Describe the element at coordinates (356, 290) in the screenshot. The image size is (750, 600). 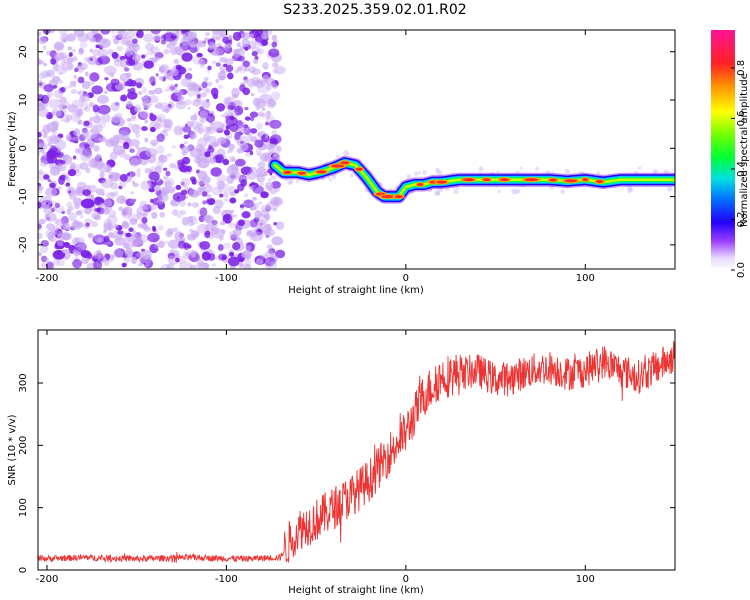
I see `top-x-axis-label: Height of straight line (km)` at that location.